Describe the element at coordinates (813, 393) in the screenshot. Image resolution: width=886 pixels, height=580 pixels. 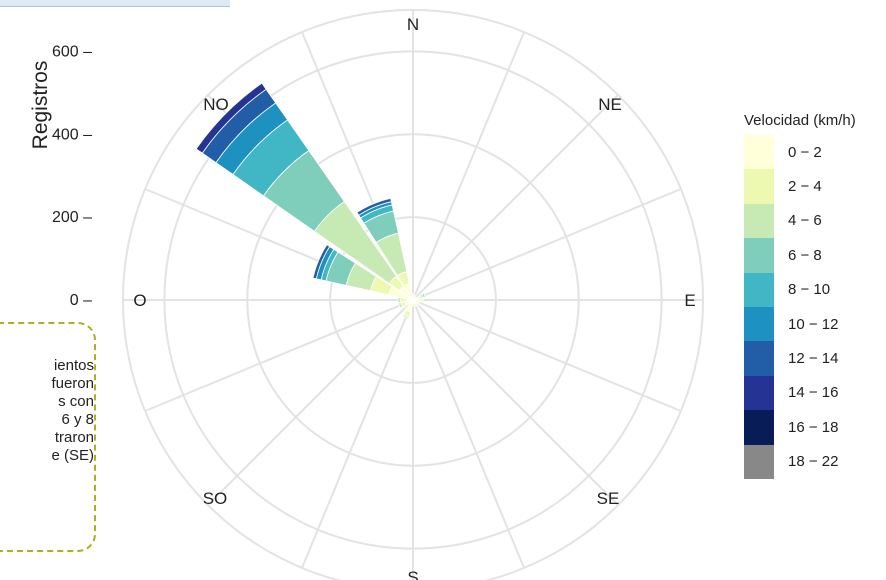
I see `legend-label: 14 − 16` at that location.